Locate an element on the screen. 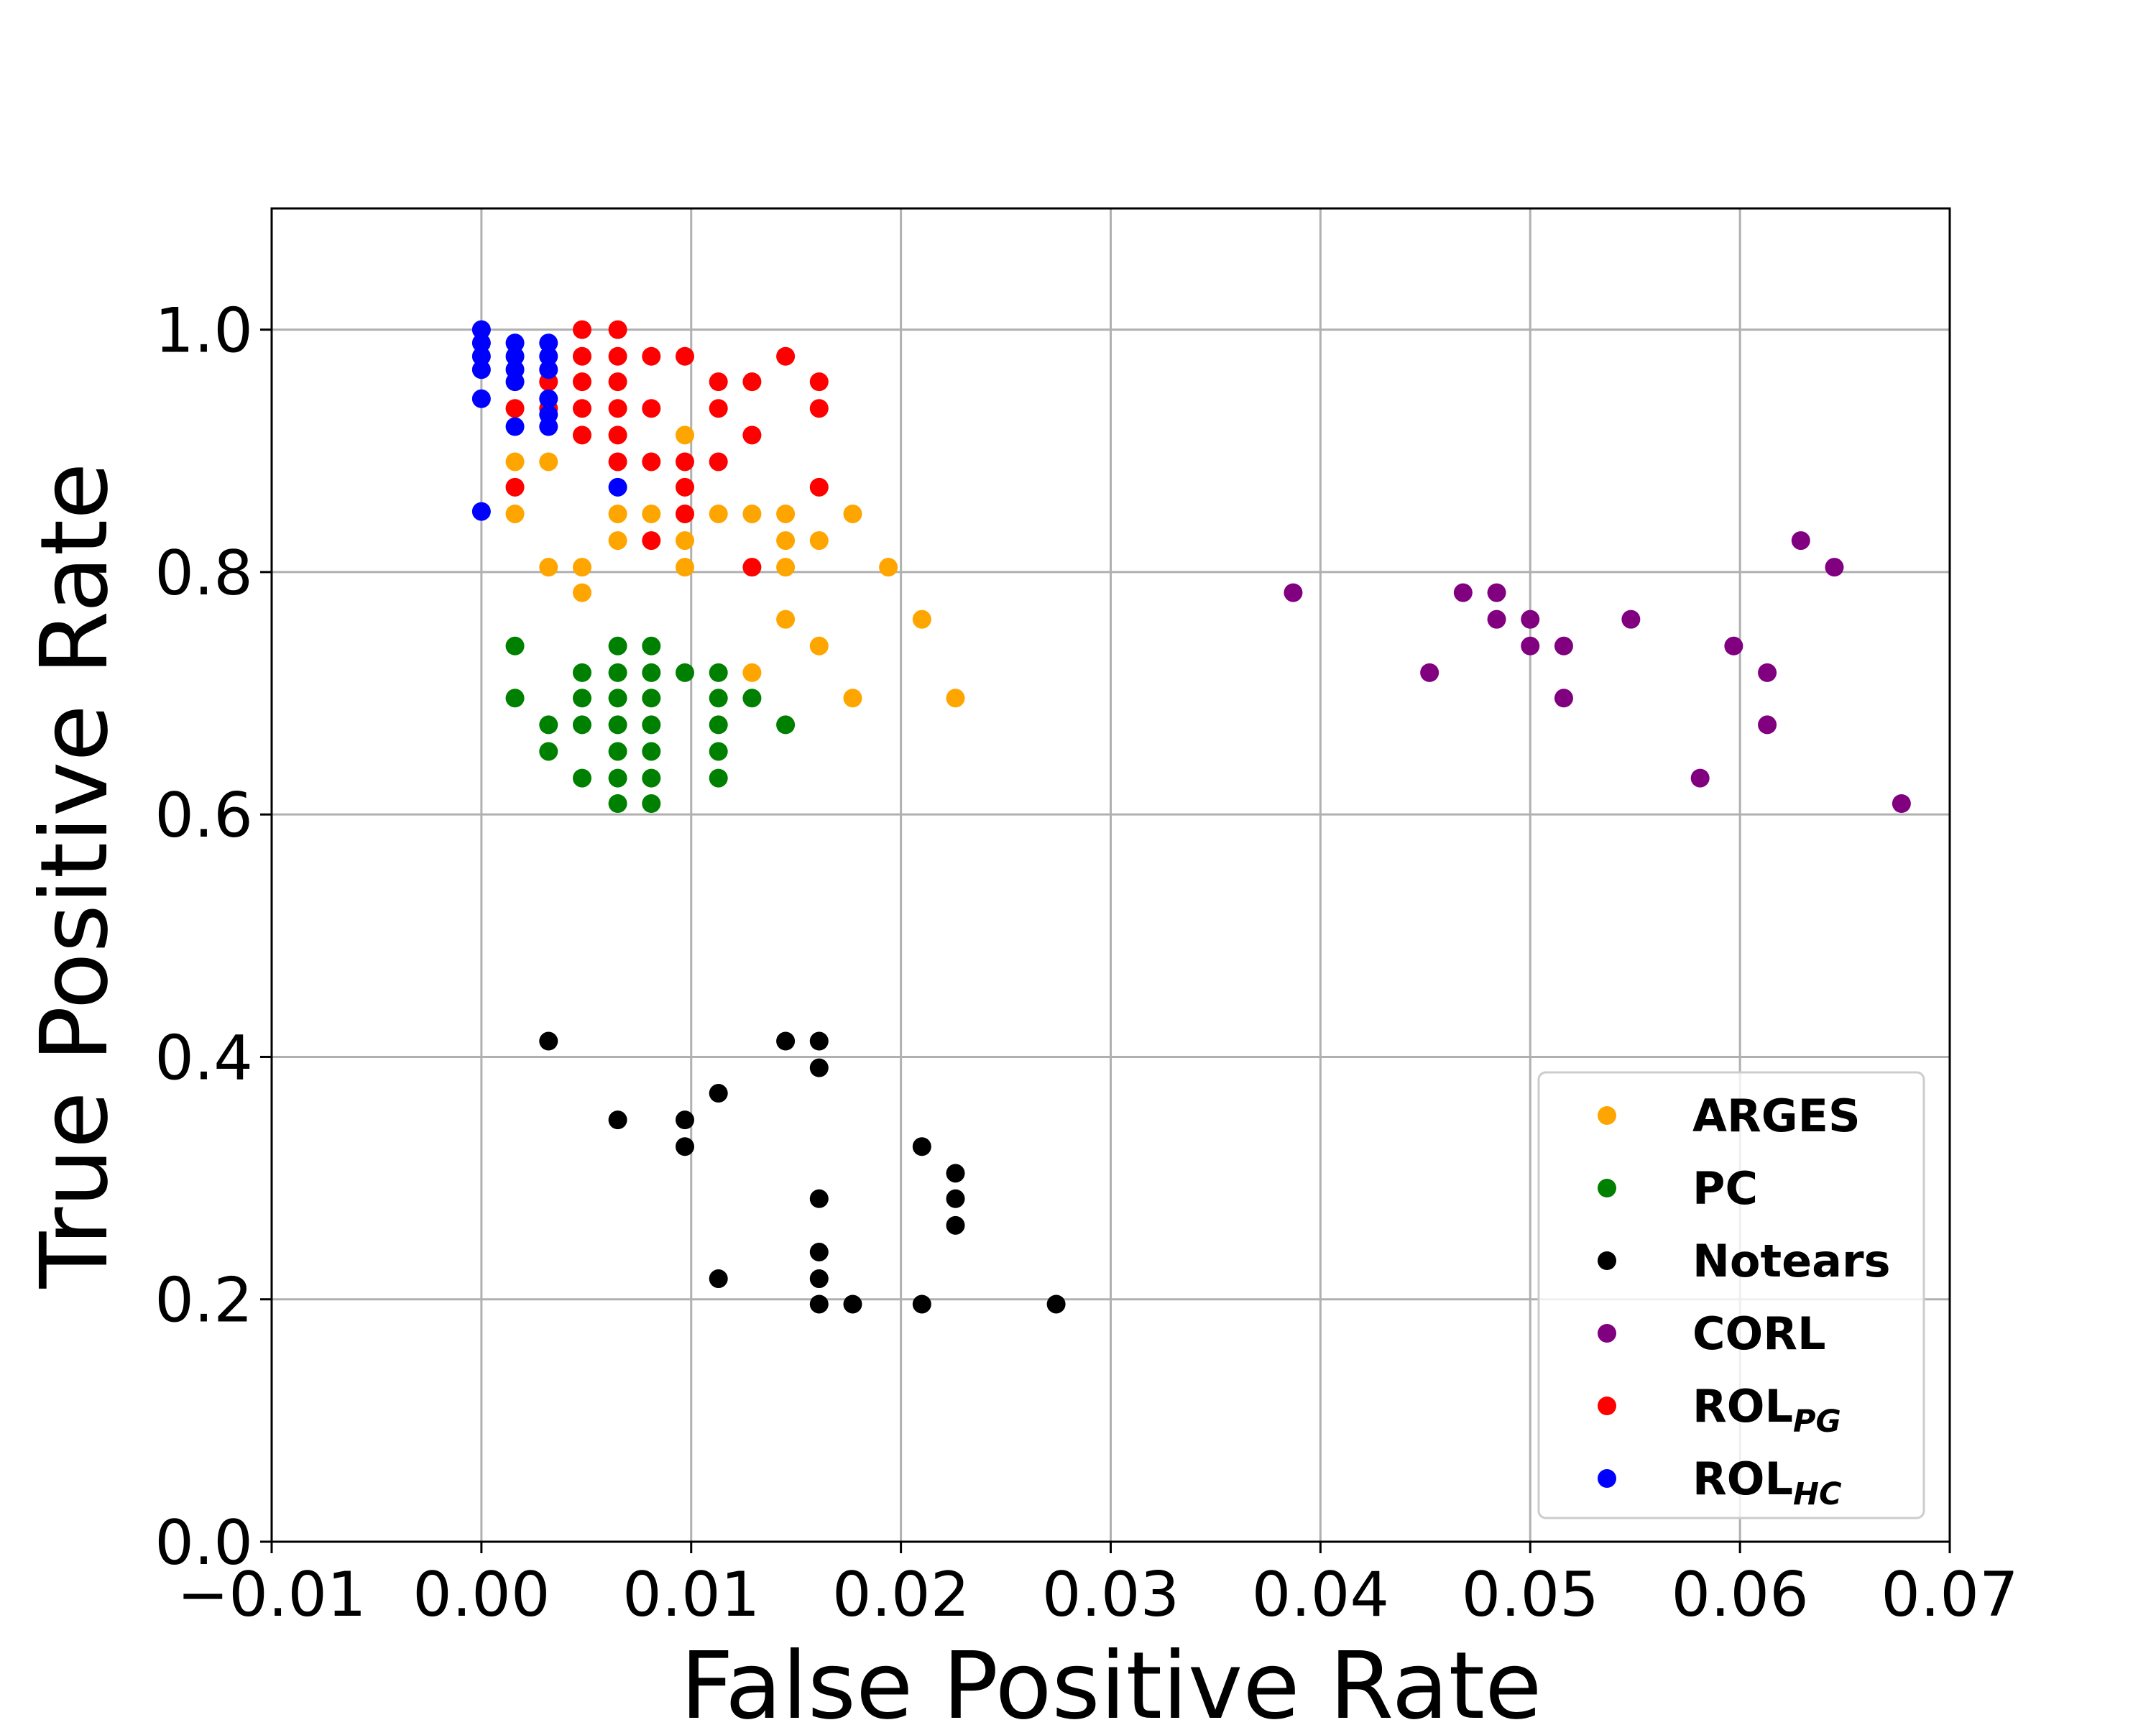 This screenshot has width=2156, height=1725. series-pc is located at coordinates (650, 725).